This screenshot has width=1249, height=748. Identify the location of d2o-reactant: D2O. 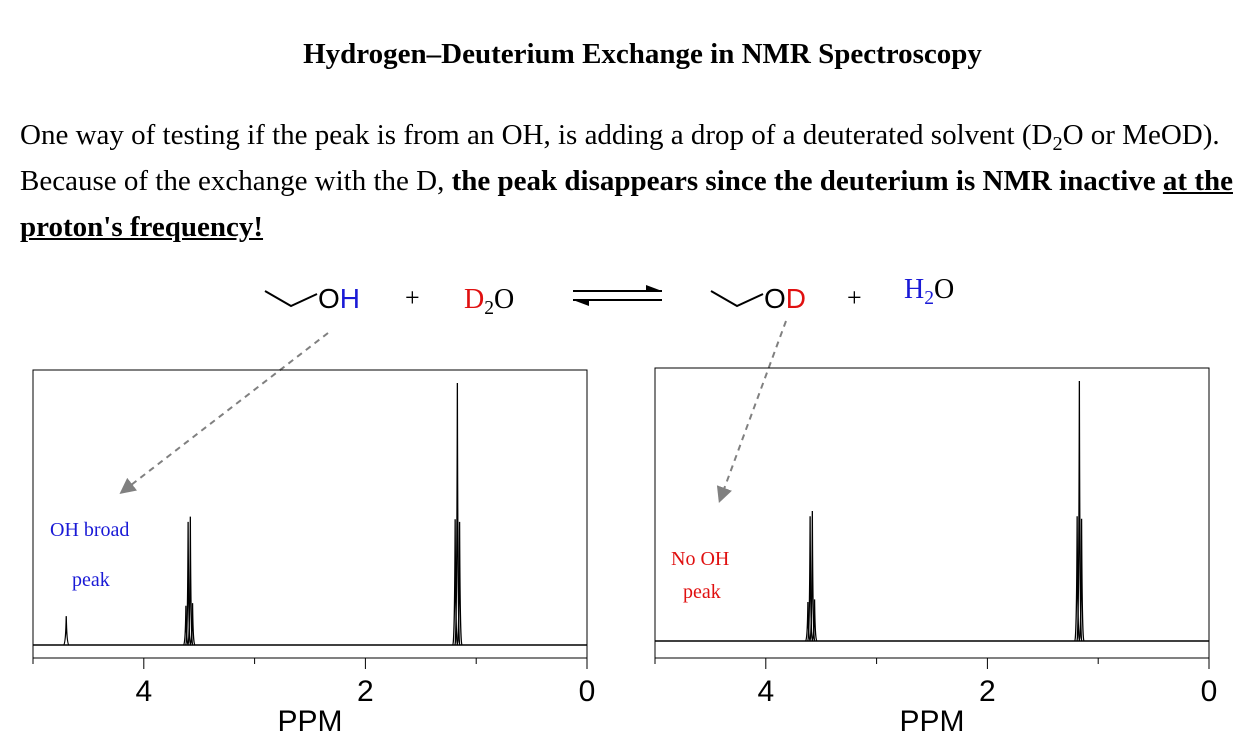
(489, 301).